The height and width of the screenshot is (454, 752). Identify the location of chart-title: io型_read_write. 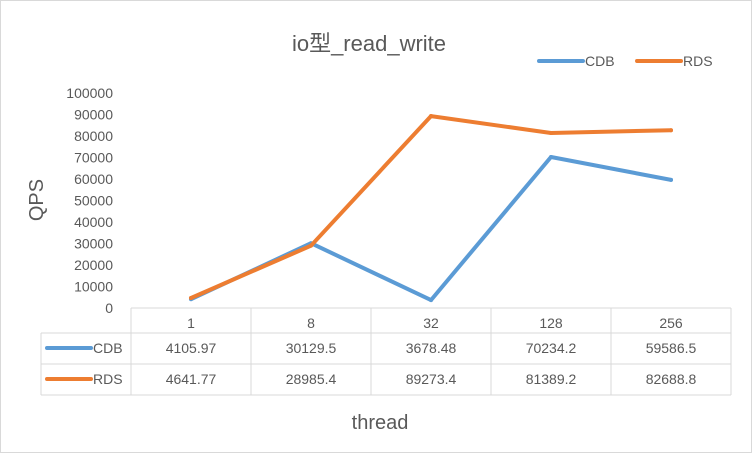
(369, 43).